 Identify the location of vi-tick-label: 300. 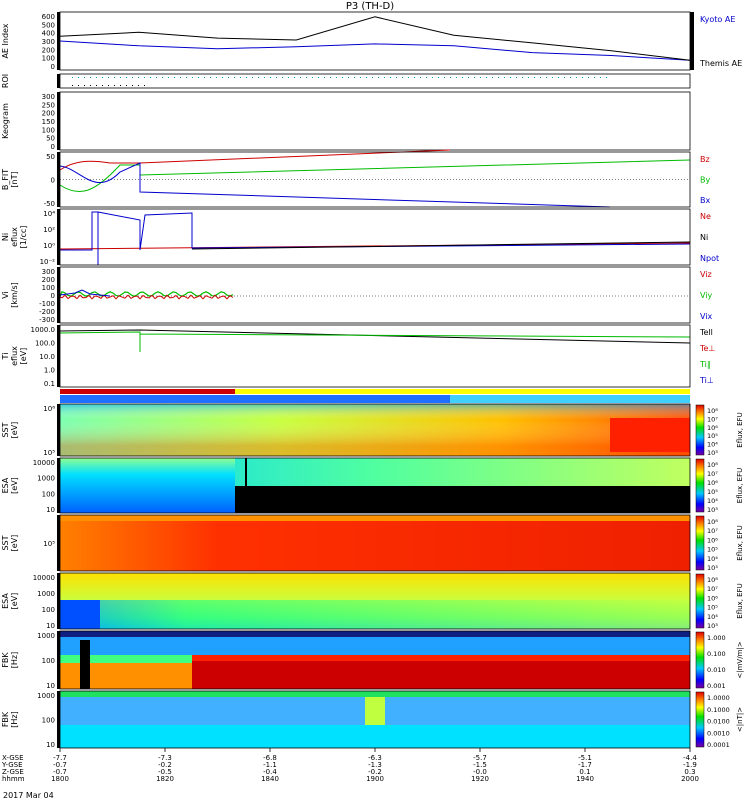
(48, 272).